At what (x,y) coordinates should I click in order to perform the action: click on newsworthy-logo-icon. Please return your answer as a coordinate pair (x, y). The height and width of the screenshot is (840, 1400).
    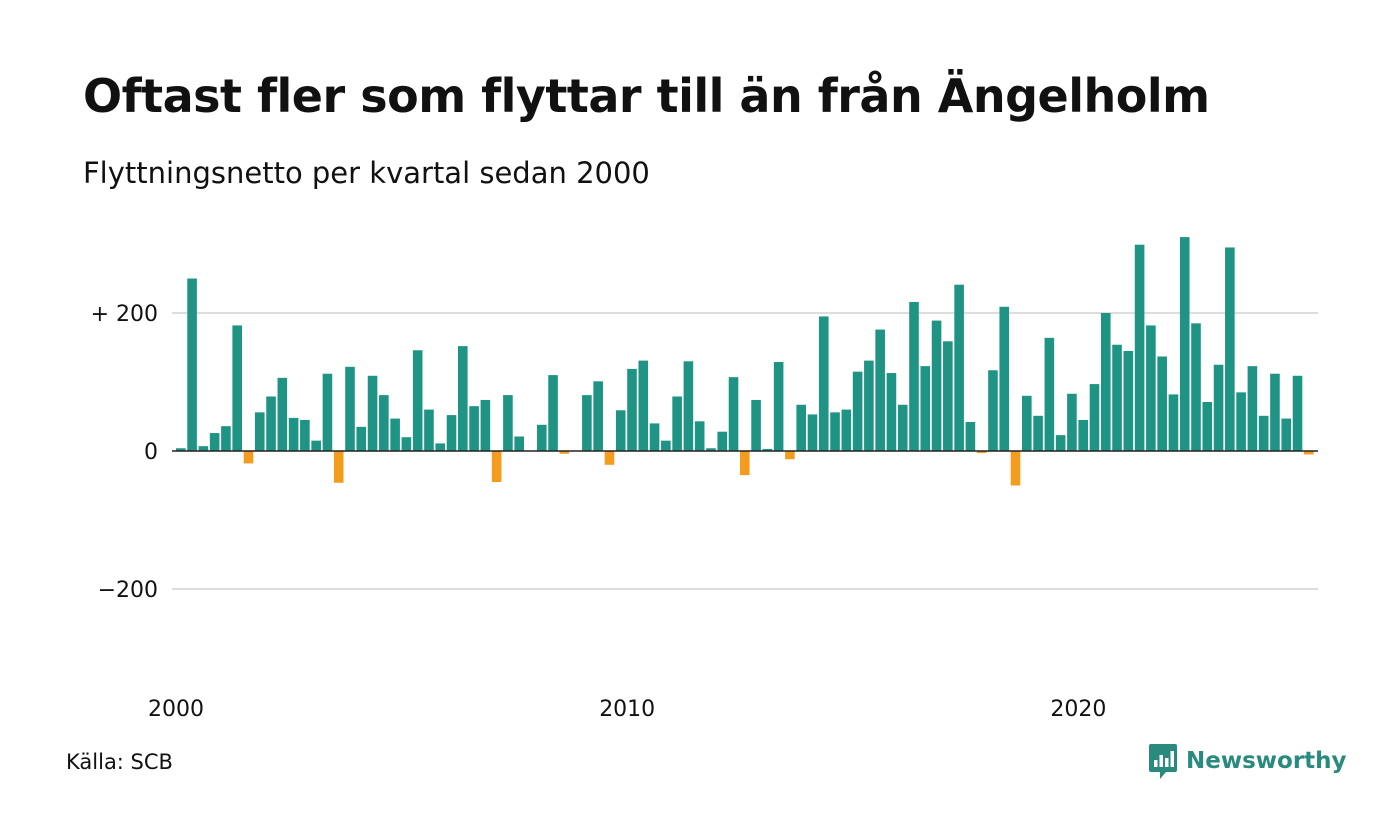
    Looking at the image, I should click on (1163, 761).